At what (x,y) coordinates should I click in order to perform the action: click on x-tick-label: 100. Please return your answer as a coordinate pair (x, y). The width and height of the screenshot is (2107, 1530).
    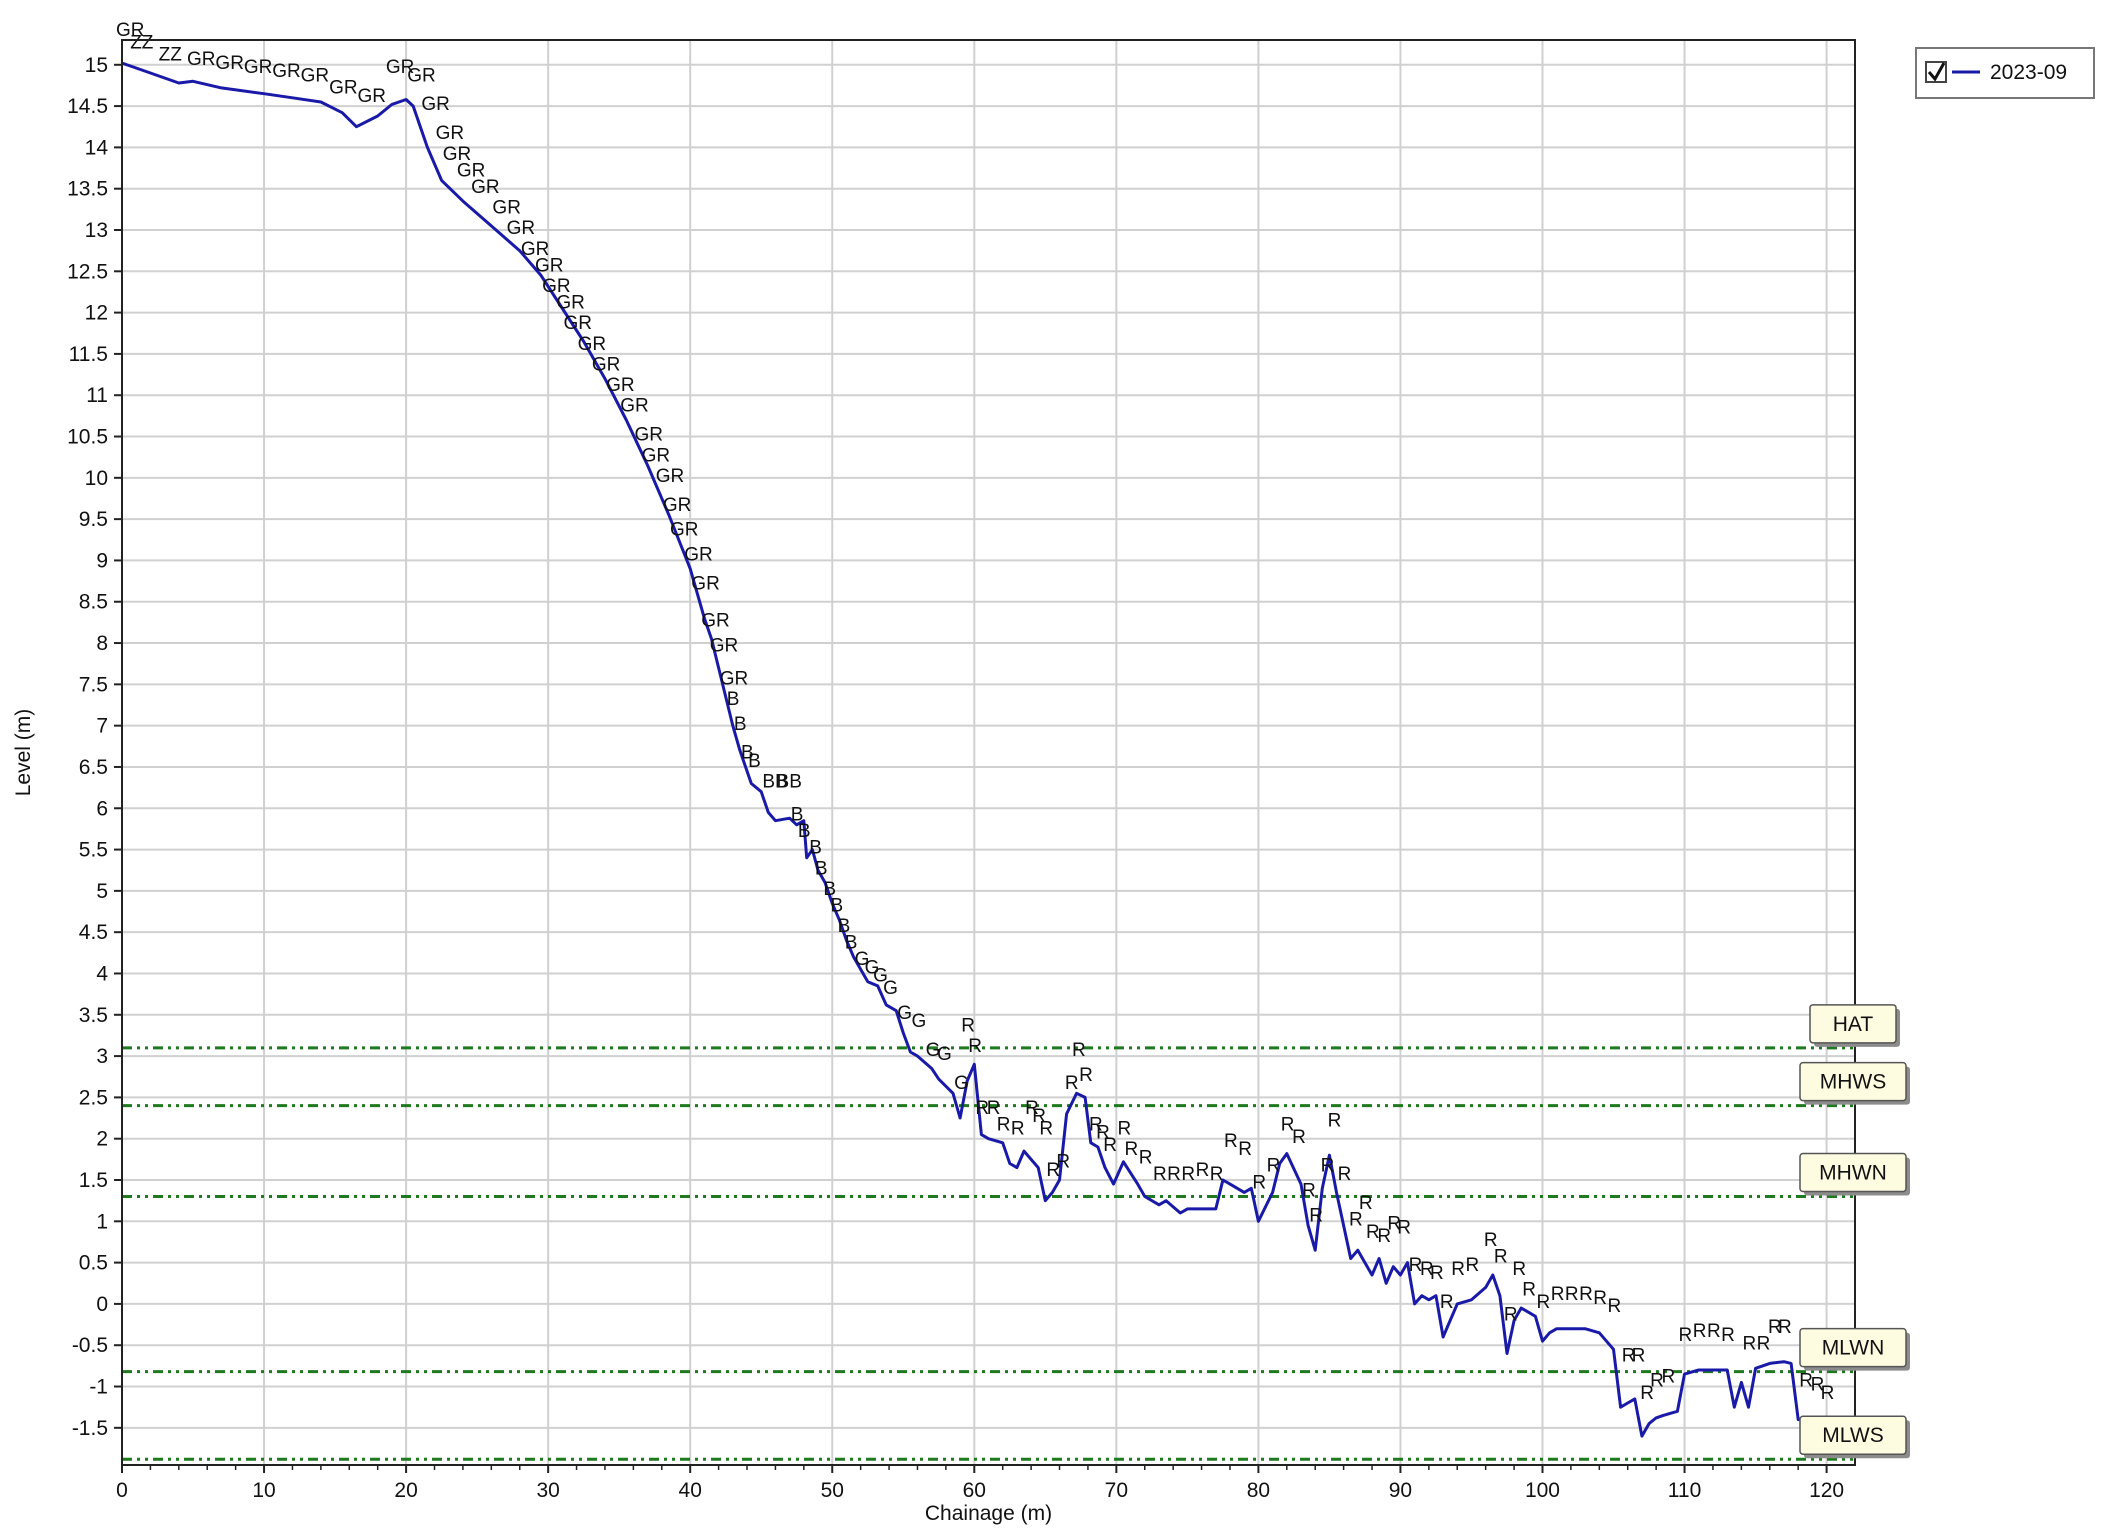
    Looking at the image, I should click on (1542, 1490).